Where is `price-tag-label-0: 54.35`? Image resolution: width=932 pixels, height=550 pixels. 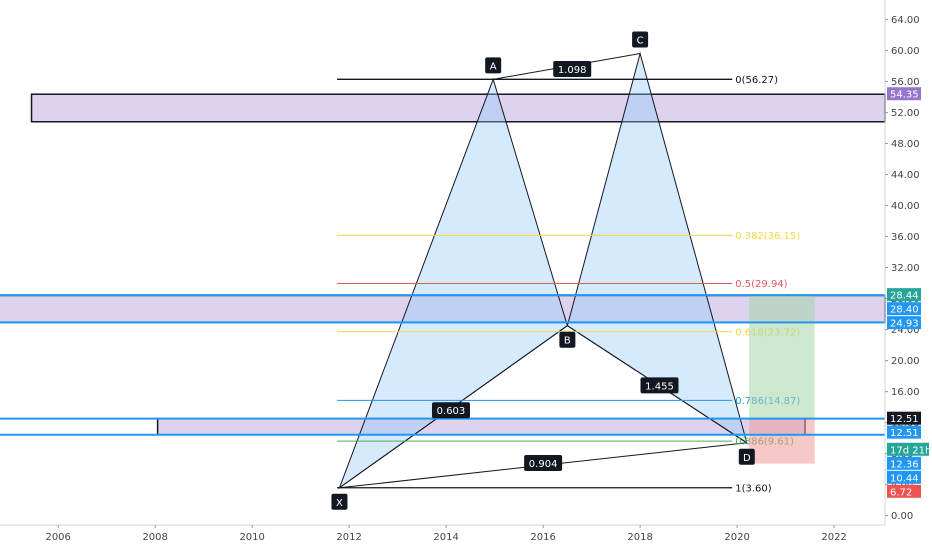 price-tag-label-0: 54.35 is located at coordinates (904, 95).